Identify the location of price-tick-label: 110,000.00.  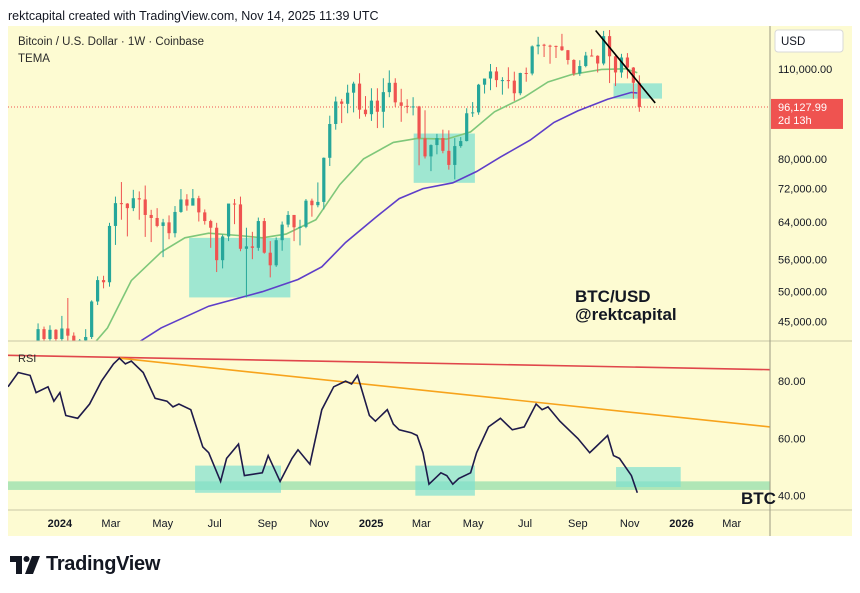
(805, 70).